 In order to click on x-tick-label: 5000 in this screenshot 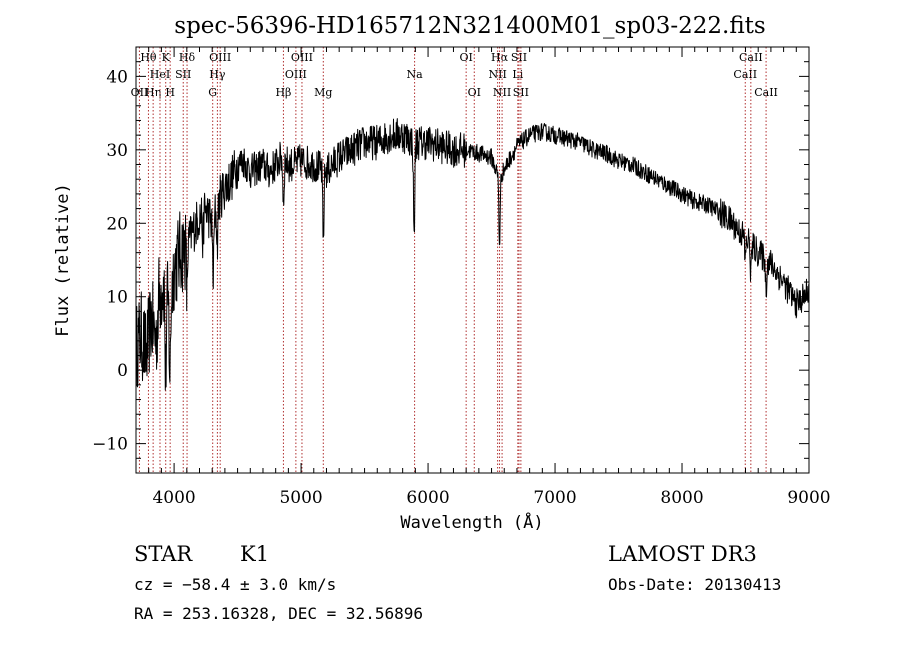, I will do `click(300, 498)`.